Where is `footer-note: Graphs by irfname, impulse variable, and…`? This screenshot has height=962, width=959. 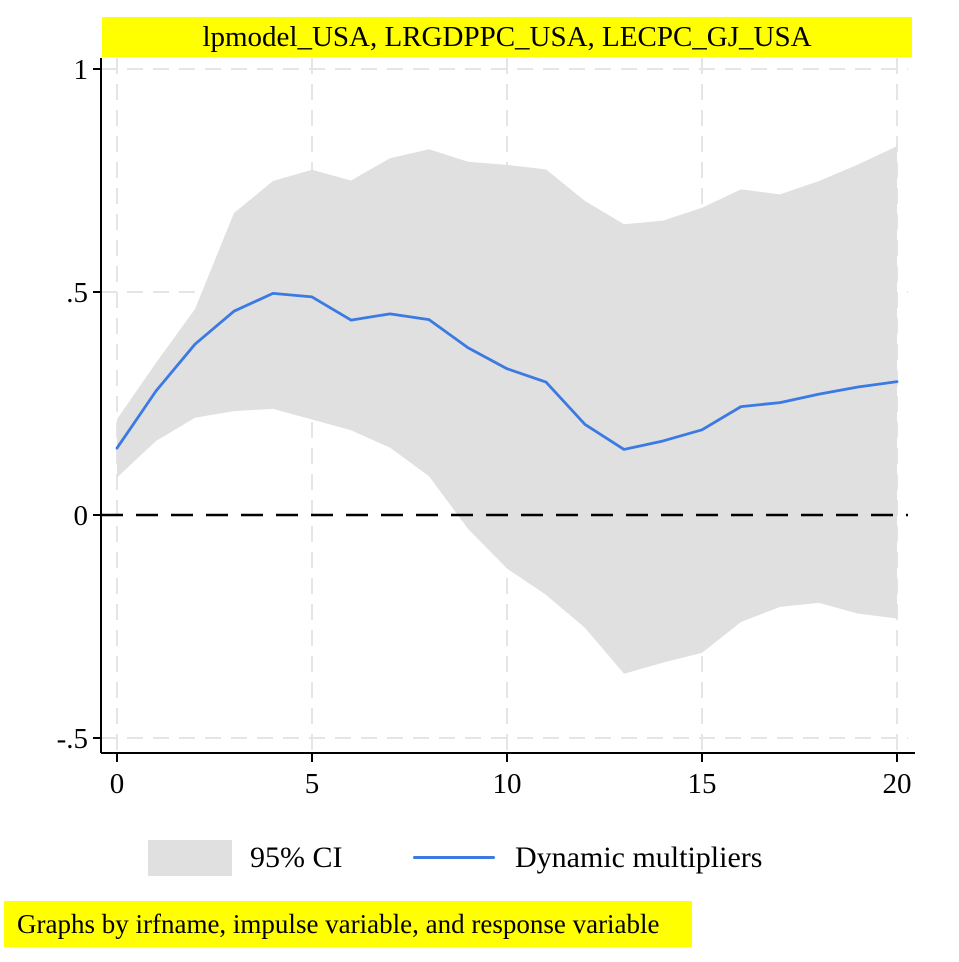 footer-note: Graphs by irfname, impulse variable, and… is located at coordinates (338, 923).